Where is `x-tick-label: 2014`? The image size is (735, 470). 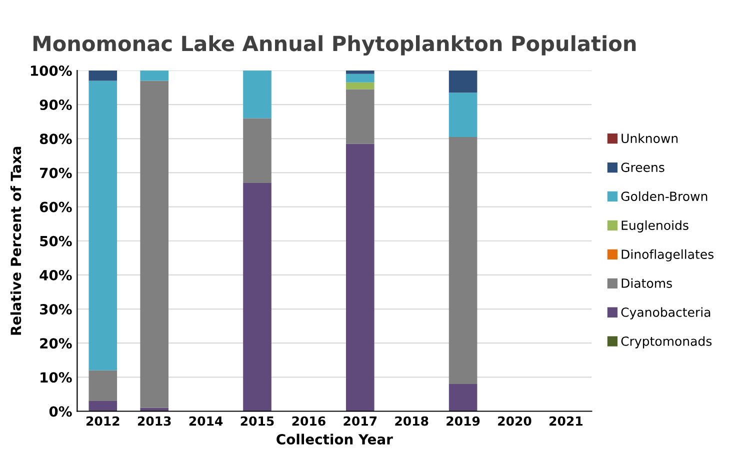
x-tick-label: 2014 is located at coordinates (206, 421).